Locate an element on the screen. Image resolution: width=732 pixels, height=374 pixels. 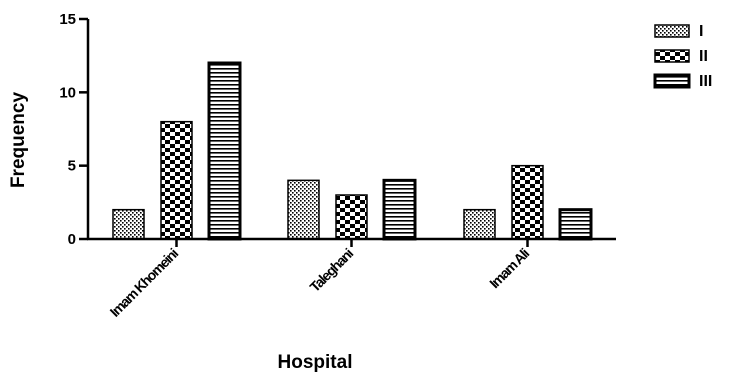
legend-label-II: II is located at coordinates (703, 56).